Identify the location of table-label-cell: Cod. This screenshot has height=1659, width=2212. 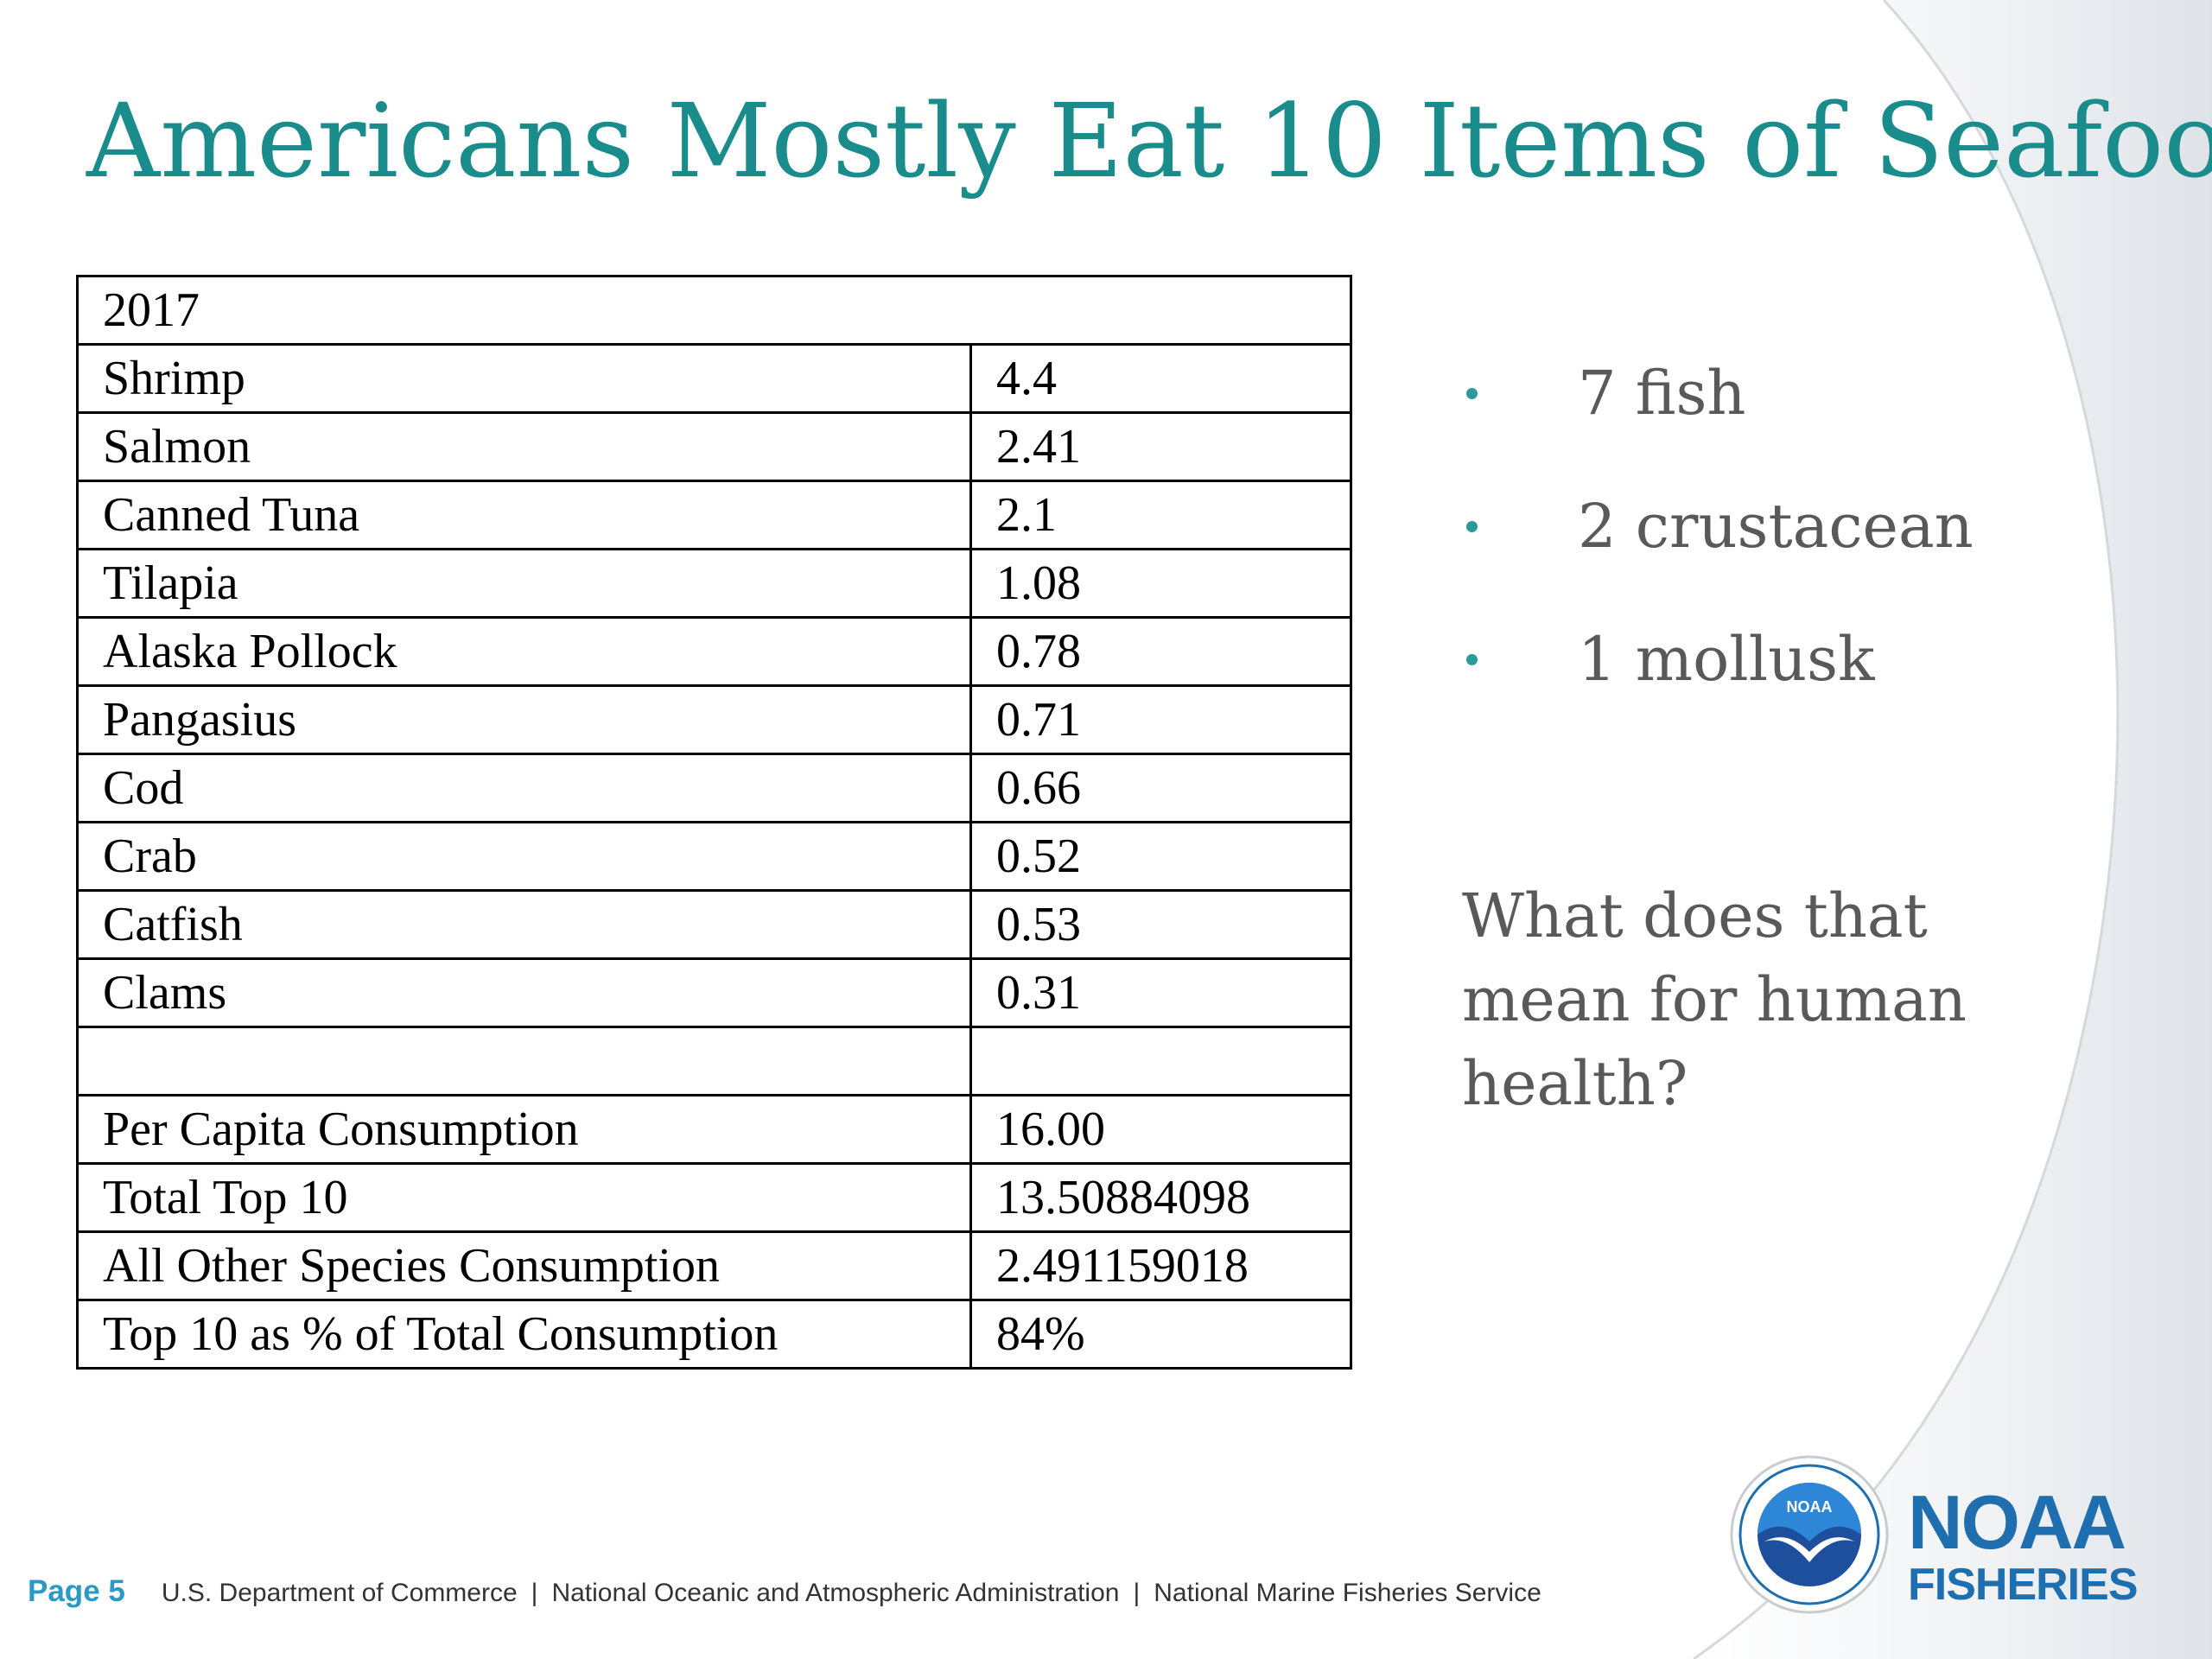
(524, 788).